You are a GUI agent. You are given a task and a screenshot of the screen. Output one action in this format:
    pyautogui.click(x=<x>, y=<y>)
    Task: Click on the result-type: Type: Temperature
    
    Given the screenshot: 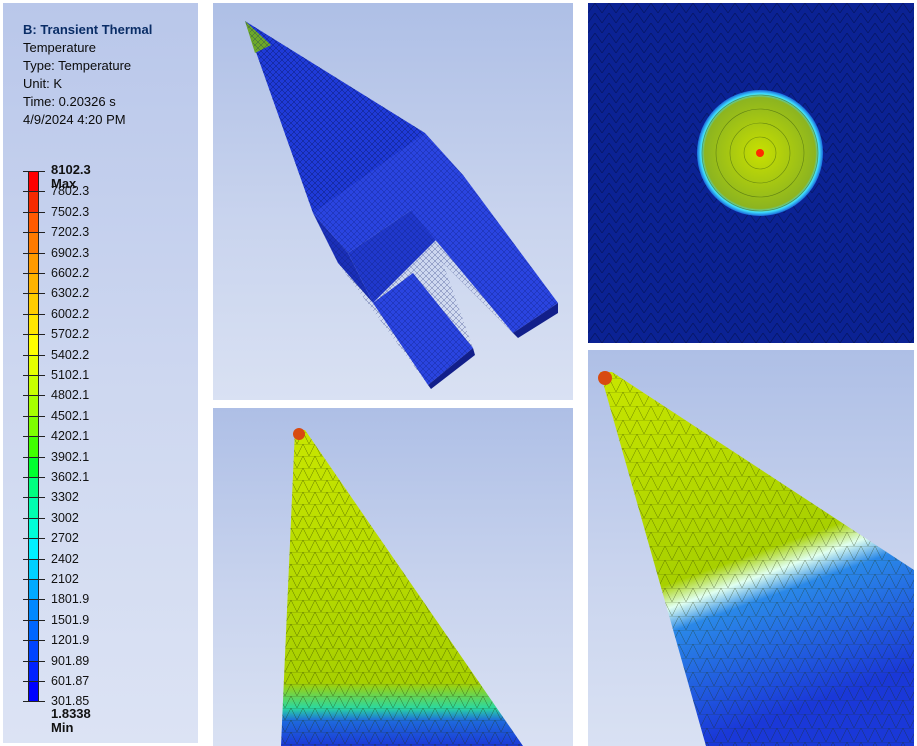 What is the action you would take?
    pyautogui.click(x=77, y=65)
    